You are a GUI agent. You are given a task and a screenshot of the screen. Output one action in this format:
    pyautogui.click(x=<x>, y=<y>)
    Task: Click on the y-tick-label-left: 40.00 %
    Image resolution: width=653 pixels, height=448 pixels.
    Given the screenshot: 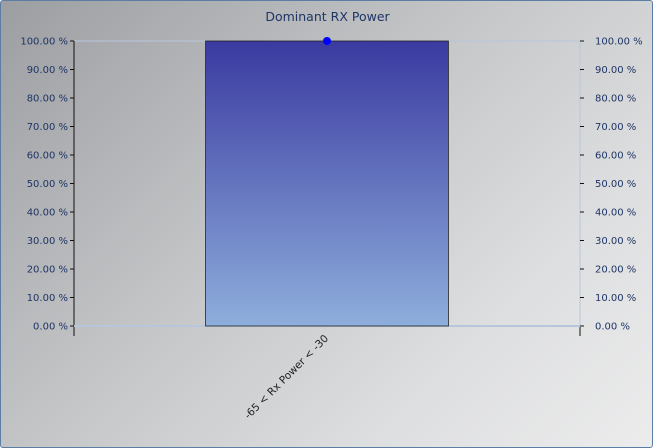 What is the action you would take?
    pyautogui.click(x=47, y=213)
    